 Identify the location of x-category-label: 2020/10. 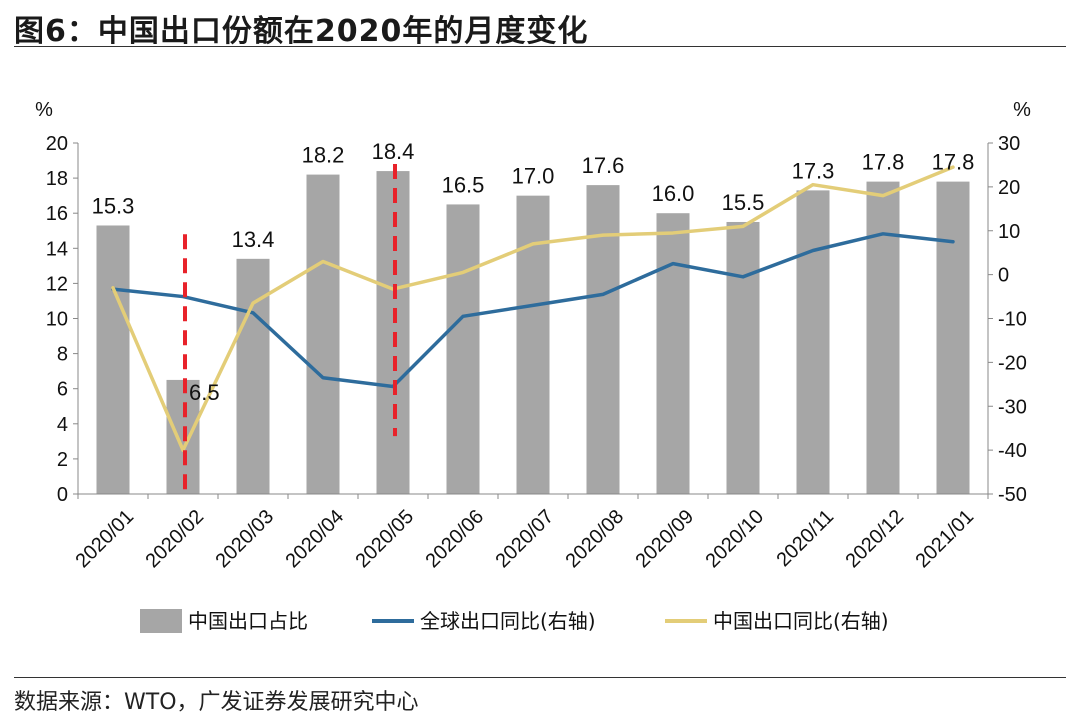
(734, 539).